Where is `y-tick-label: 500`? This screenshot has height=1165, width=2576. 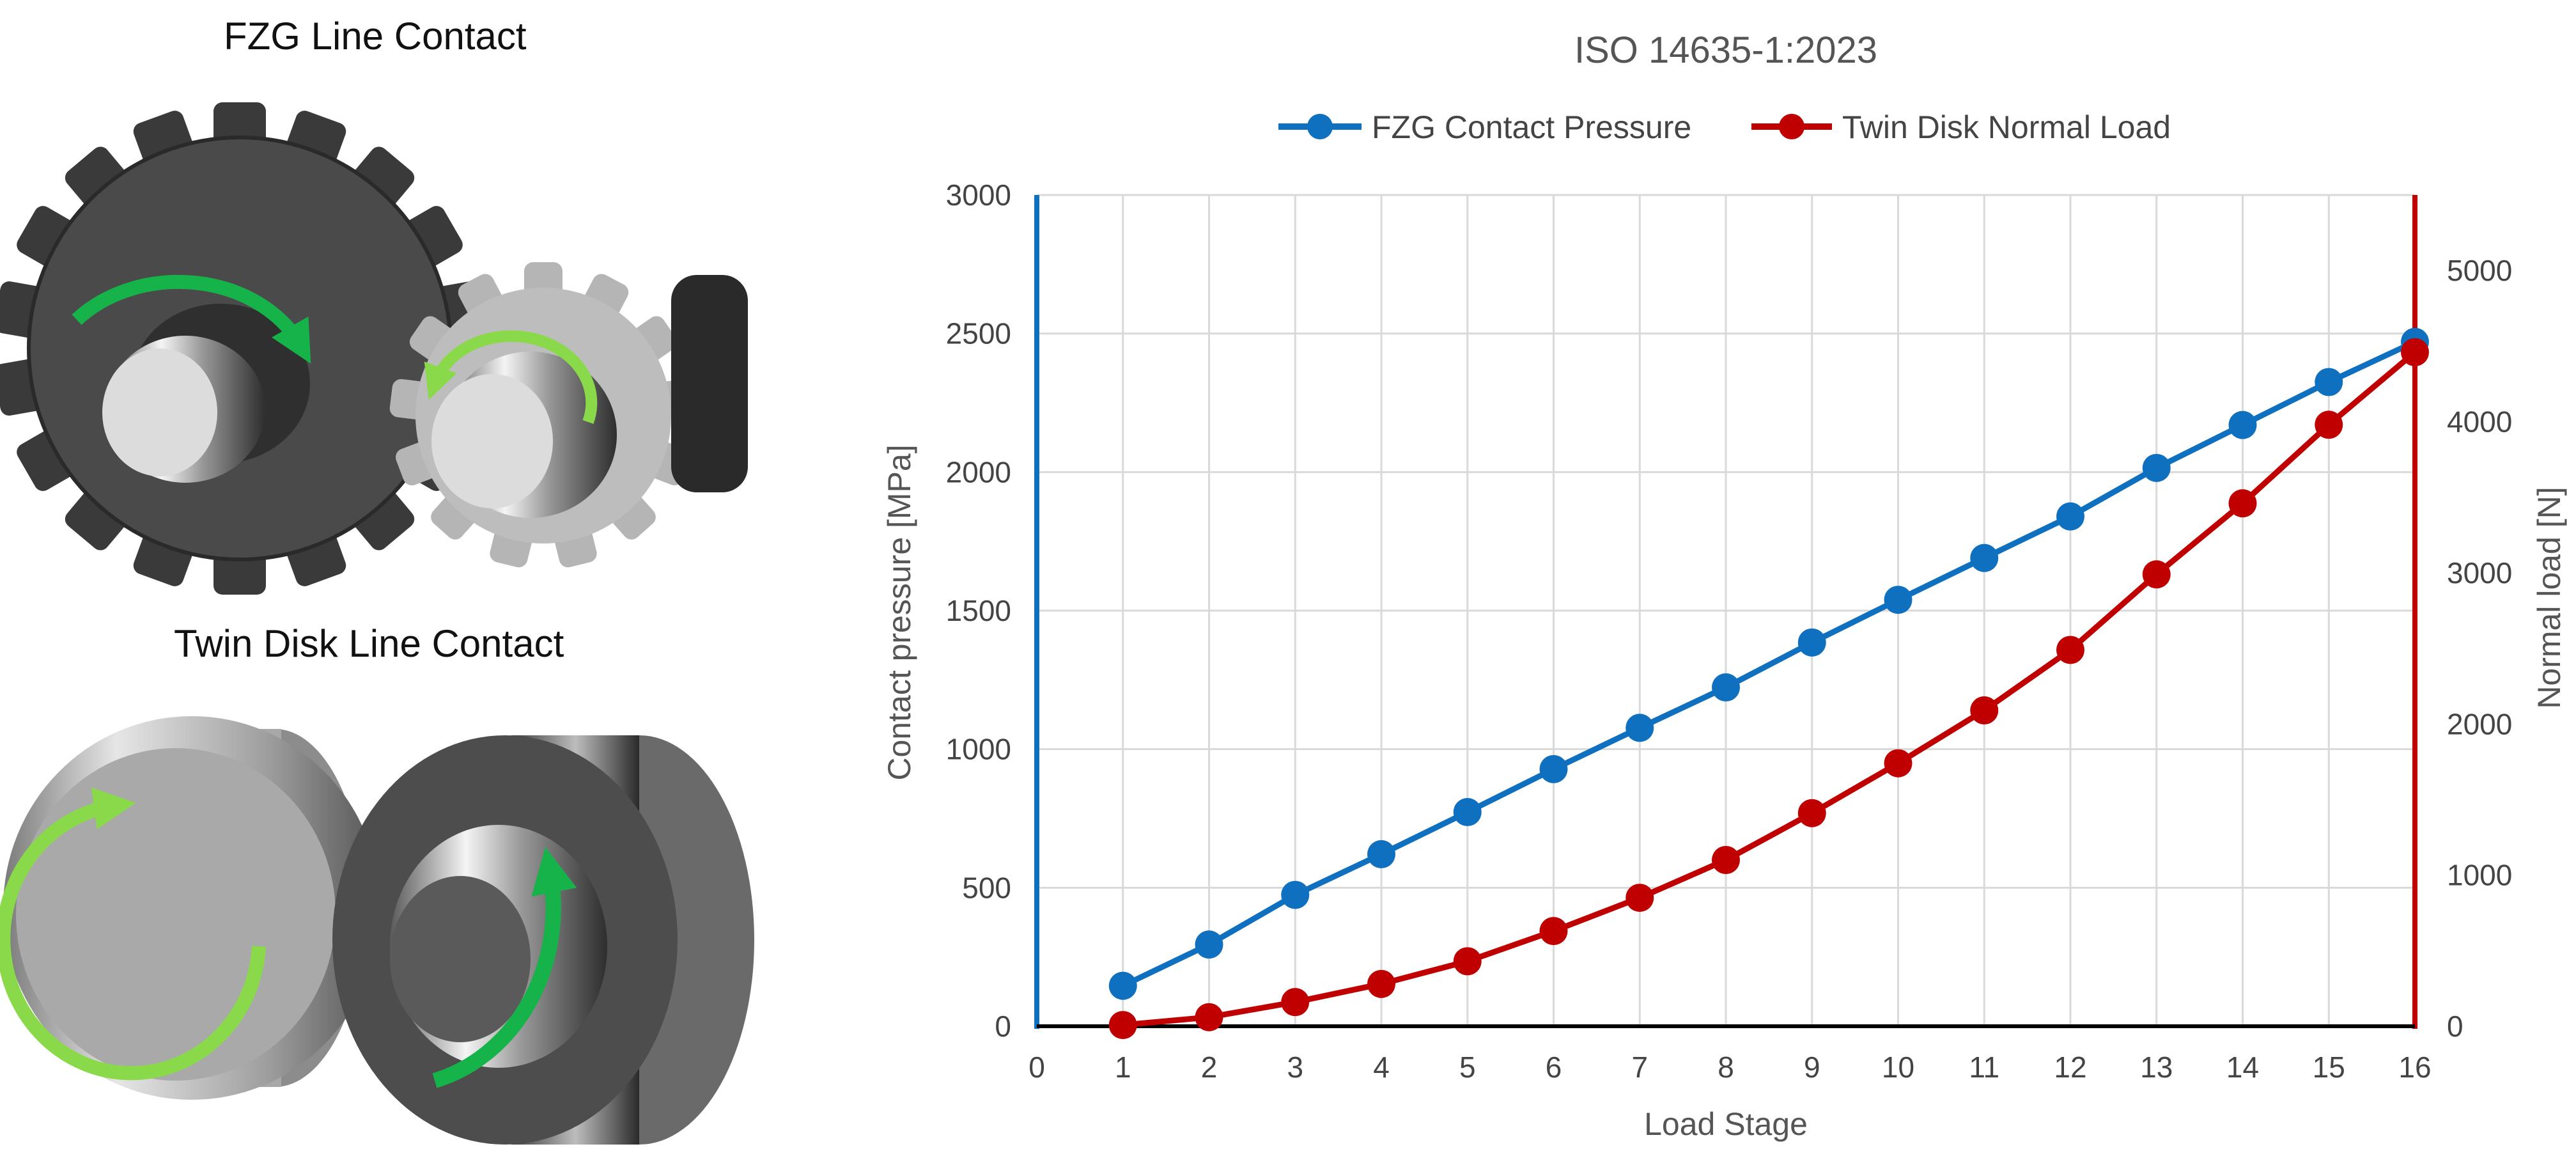 y-tick-label: 500 is located at coordinates (987, 887).